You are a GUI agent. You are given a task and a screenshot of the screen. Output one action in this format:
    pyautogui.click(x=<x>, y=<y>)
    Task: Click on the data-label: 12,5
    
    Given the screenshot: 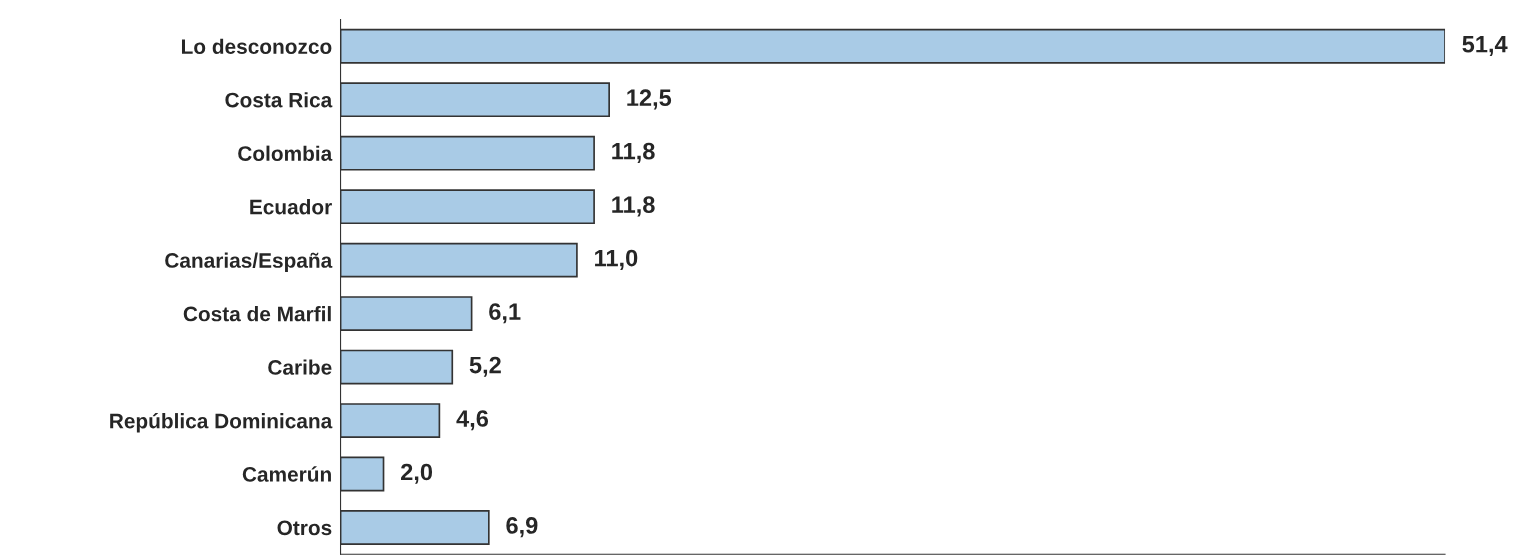 What is the action you would take?
    pyautogui.click(x=649, y=99)
    